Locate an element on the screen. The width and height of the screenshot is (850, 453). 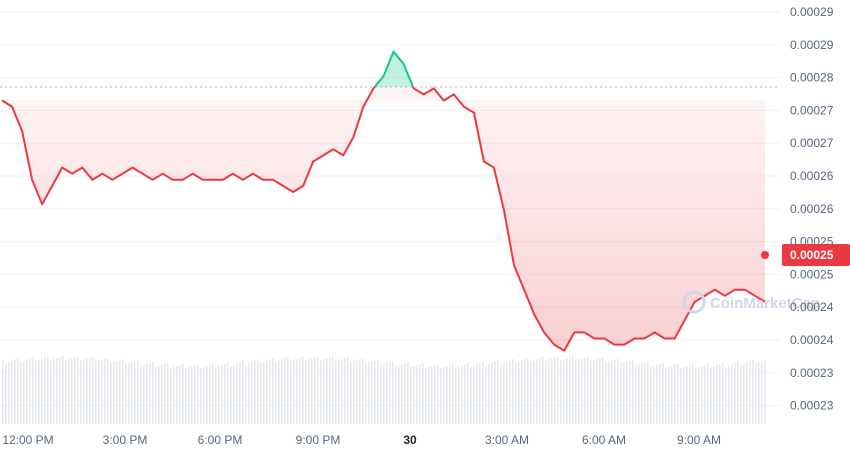
x-tick-label: 30 is located at coordinates (410, 440).